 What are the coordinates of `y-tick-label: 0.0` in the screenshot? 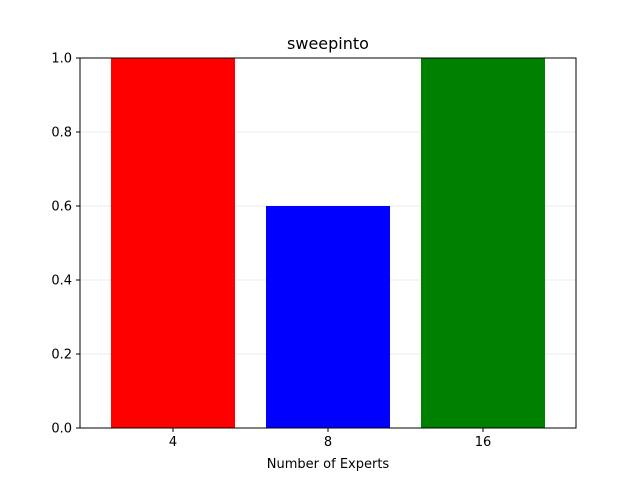 It's located at (61, 429).